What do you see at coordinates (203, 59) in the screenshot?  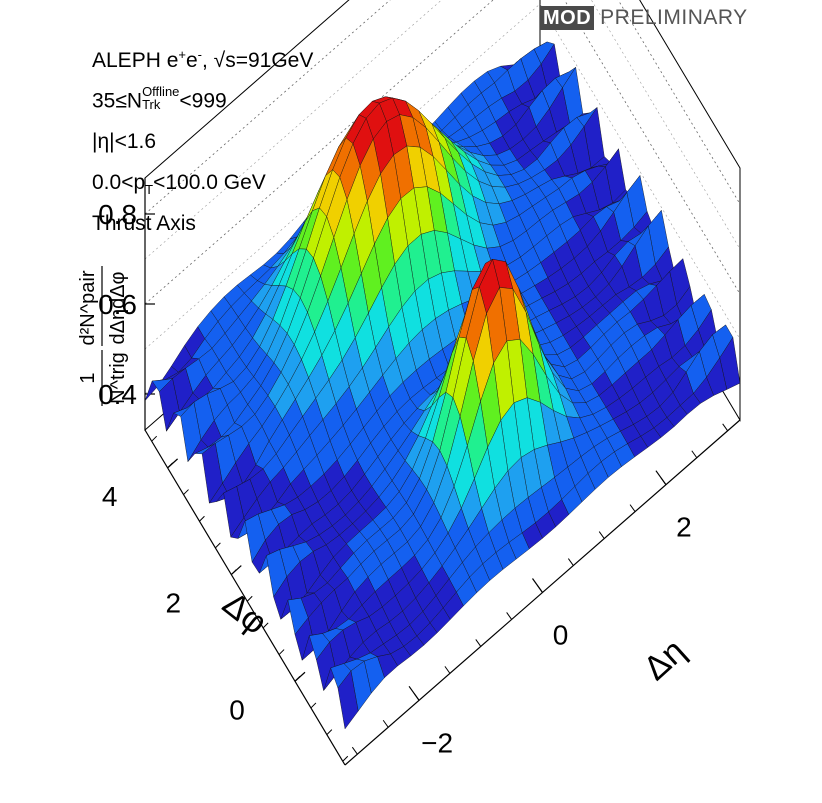 I see `label-experiment: ALEPH e+e-, √s=91GeV` at bounding box center [203, 59].